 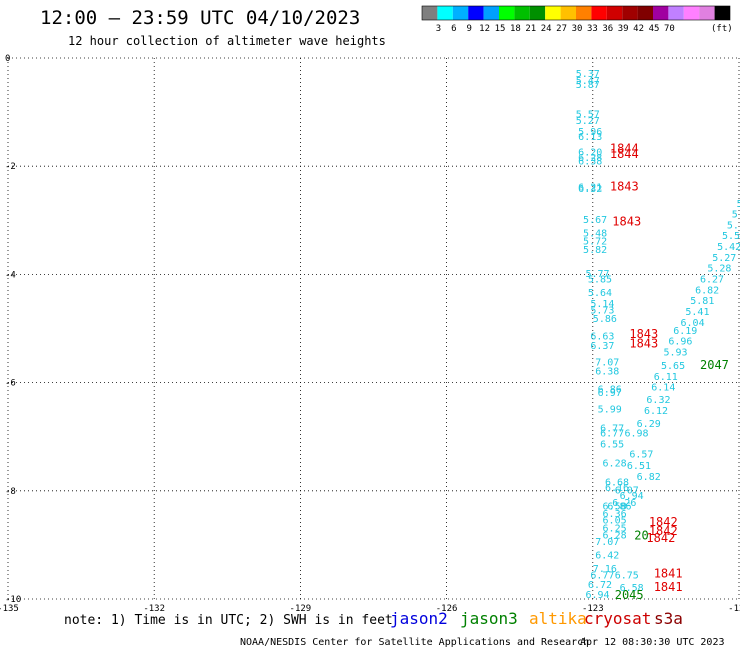 I want to click on mission-label: jason3, so click(x=489, y=618).